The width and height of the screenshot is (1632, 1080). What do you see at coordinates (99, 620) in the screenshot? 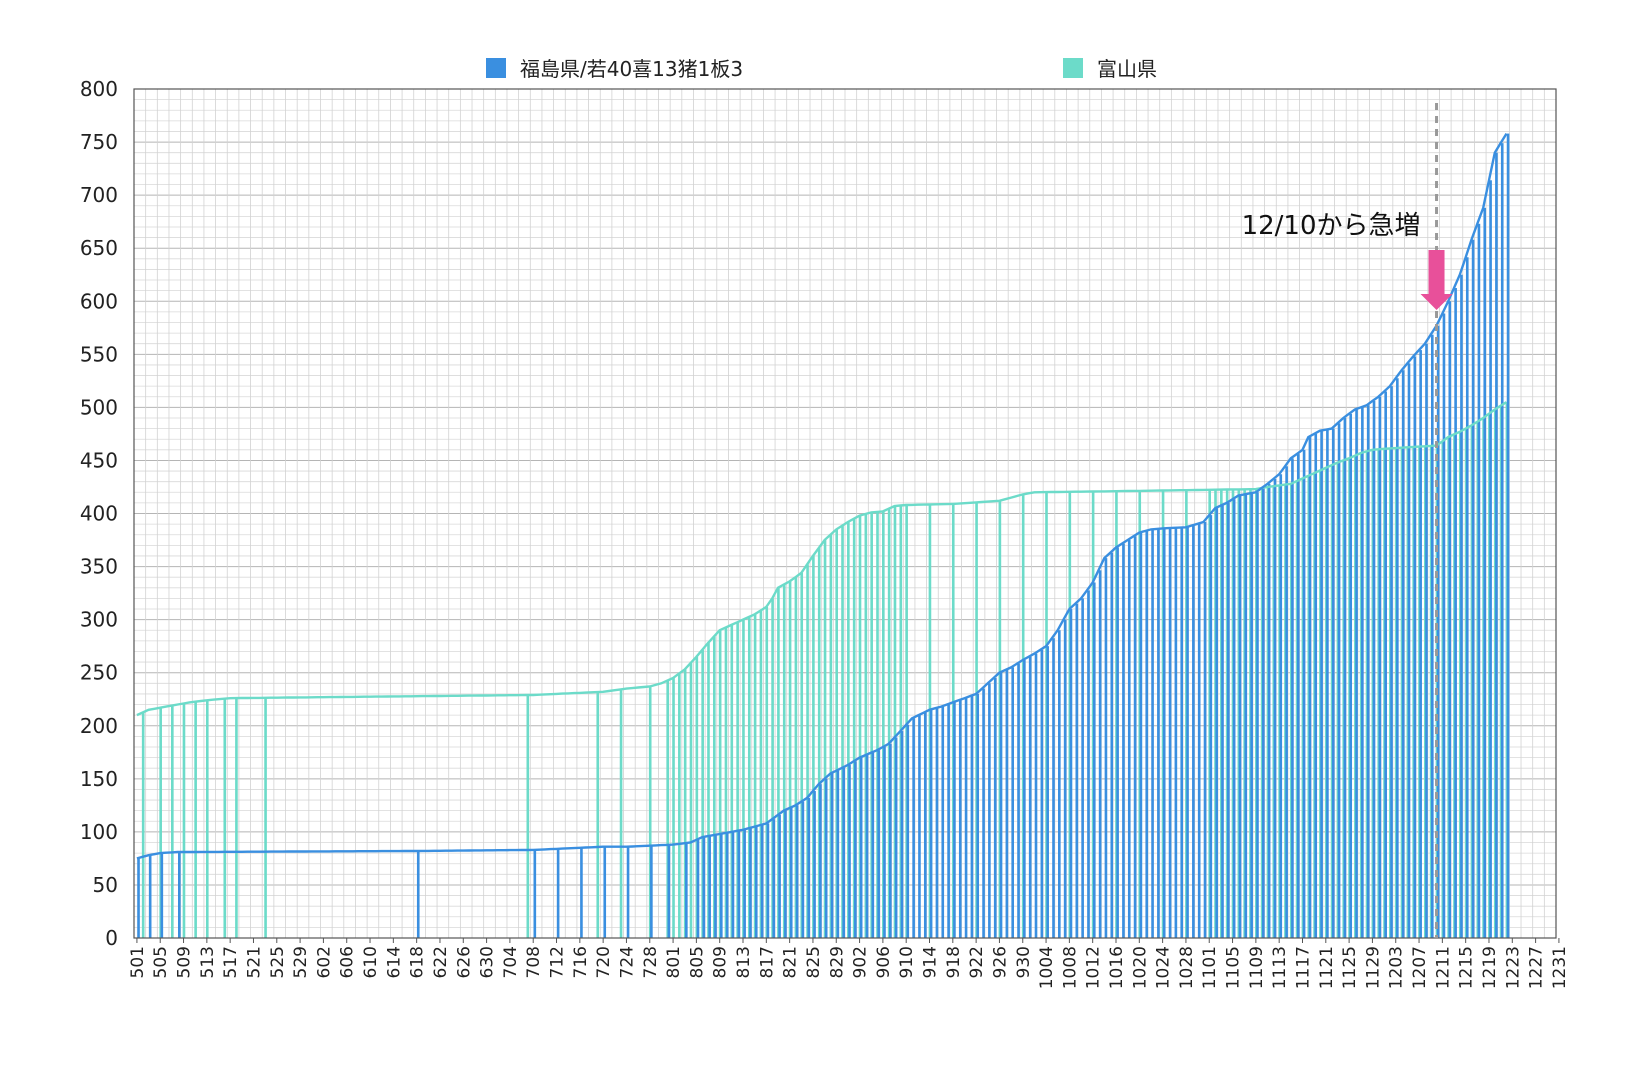
I see `y-tick-label: 300` at bounding box center [99, 620].